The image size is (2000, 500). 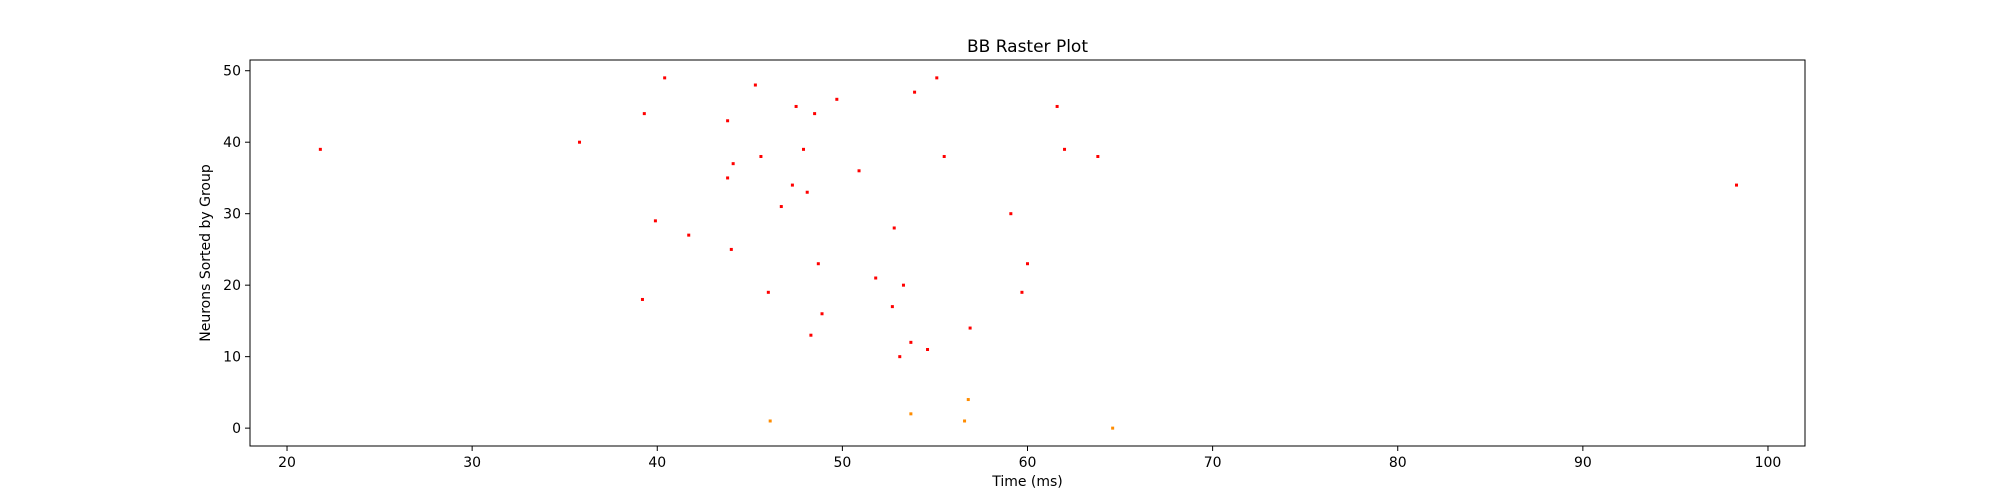 I want to click on y-tick-label: 10, so click(x=232, y=358).